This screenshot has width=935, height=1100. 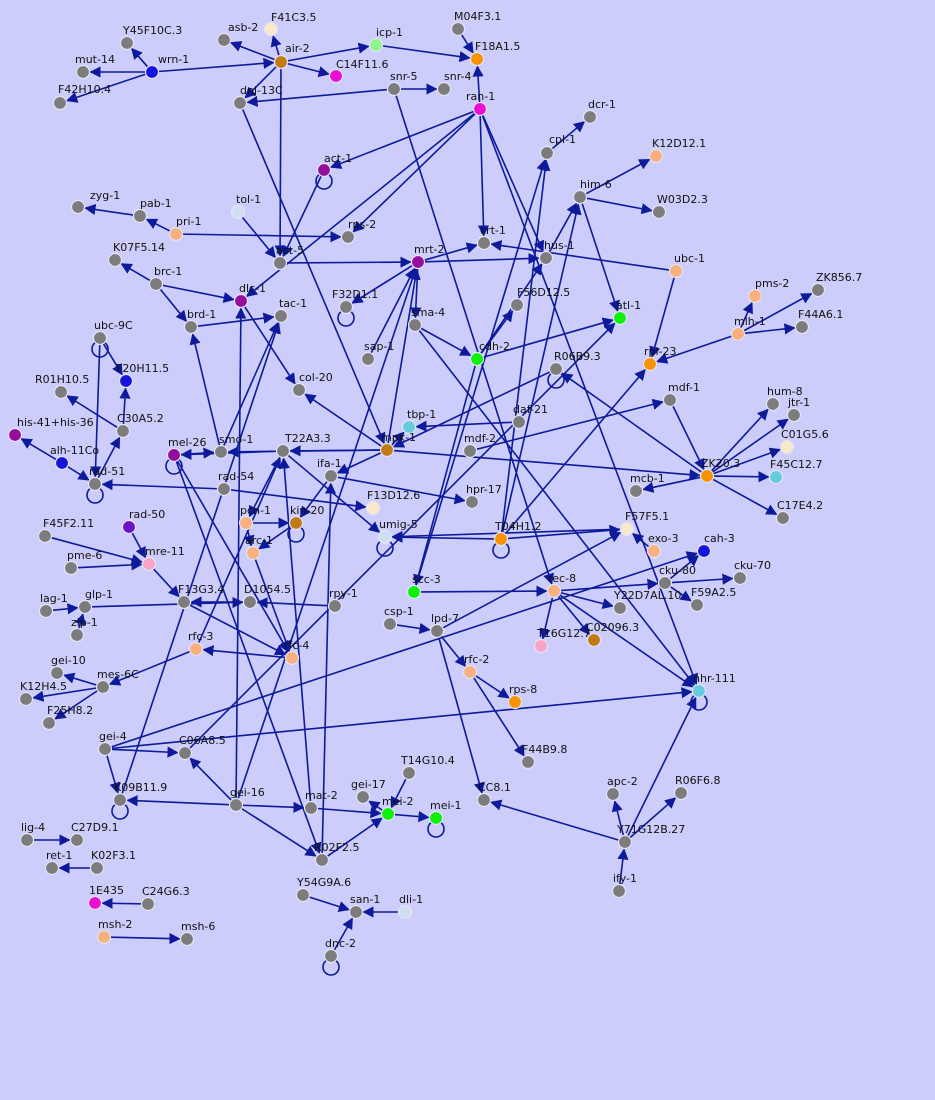 What do you see at coordinates (240, 103) in the screenshot?
I see `node-dnj-13c` at bounding box center [240, 103].